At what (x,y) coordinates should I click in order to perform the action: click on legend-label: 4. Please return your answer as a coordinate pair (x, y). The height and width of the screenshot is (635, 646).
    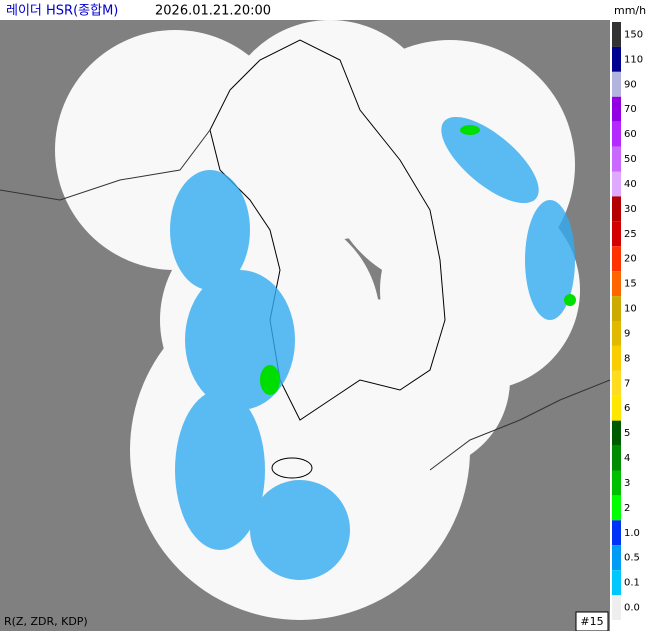
    Looking at the image, I should click on (627, 458).